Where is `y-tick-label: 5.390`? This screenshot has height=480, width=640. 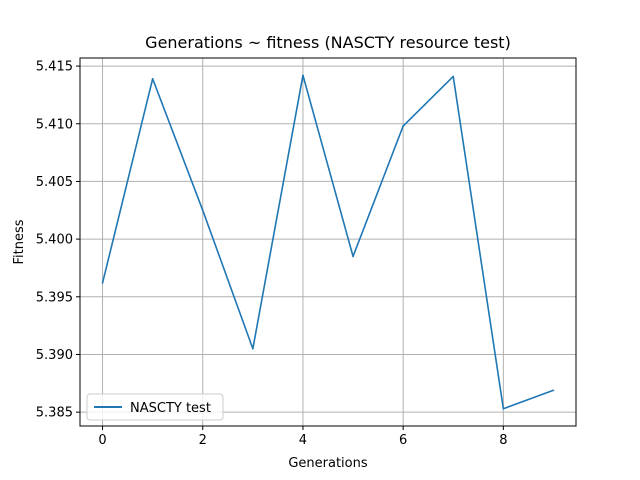
y-tick-label: 5.390 is located at coordinates (54, 355).